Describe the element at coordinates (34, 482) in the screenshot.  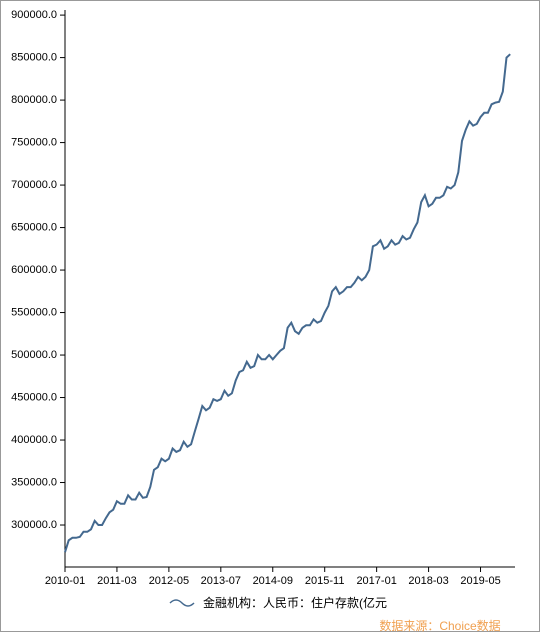
I see `y-tick-label: 350000.0` at that location.